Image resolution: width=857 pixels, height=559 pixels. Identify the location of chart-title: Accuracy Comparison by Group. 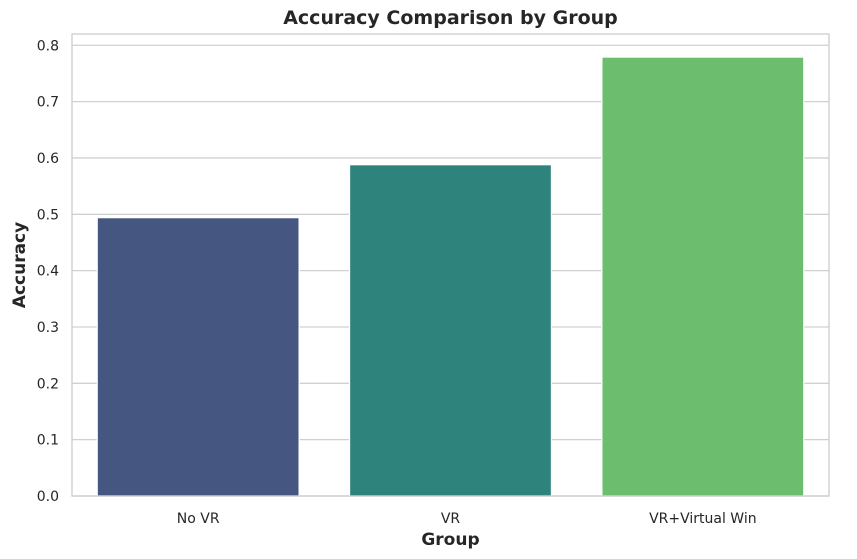
(450, 18).